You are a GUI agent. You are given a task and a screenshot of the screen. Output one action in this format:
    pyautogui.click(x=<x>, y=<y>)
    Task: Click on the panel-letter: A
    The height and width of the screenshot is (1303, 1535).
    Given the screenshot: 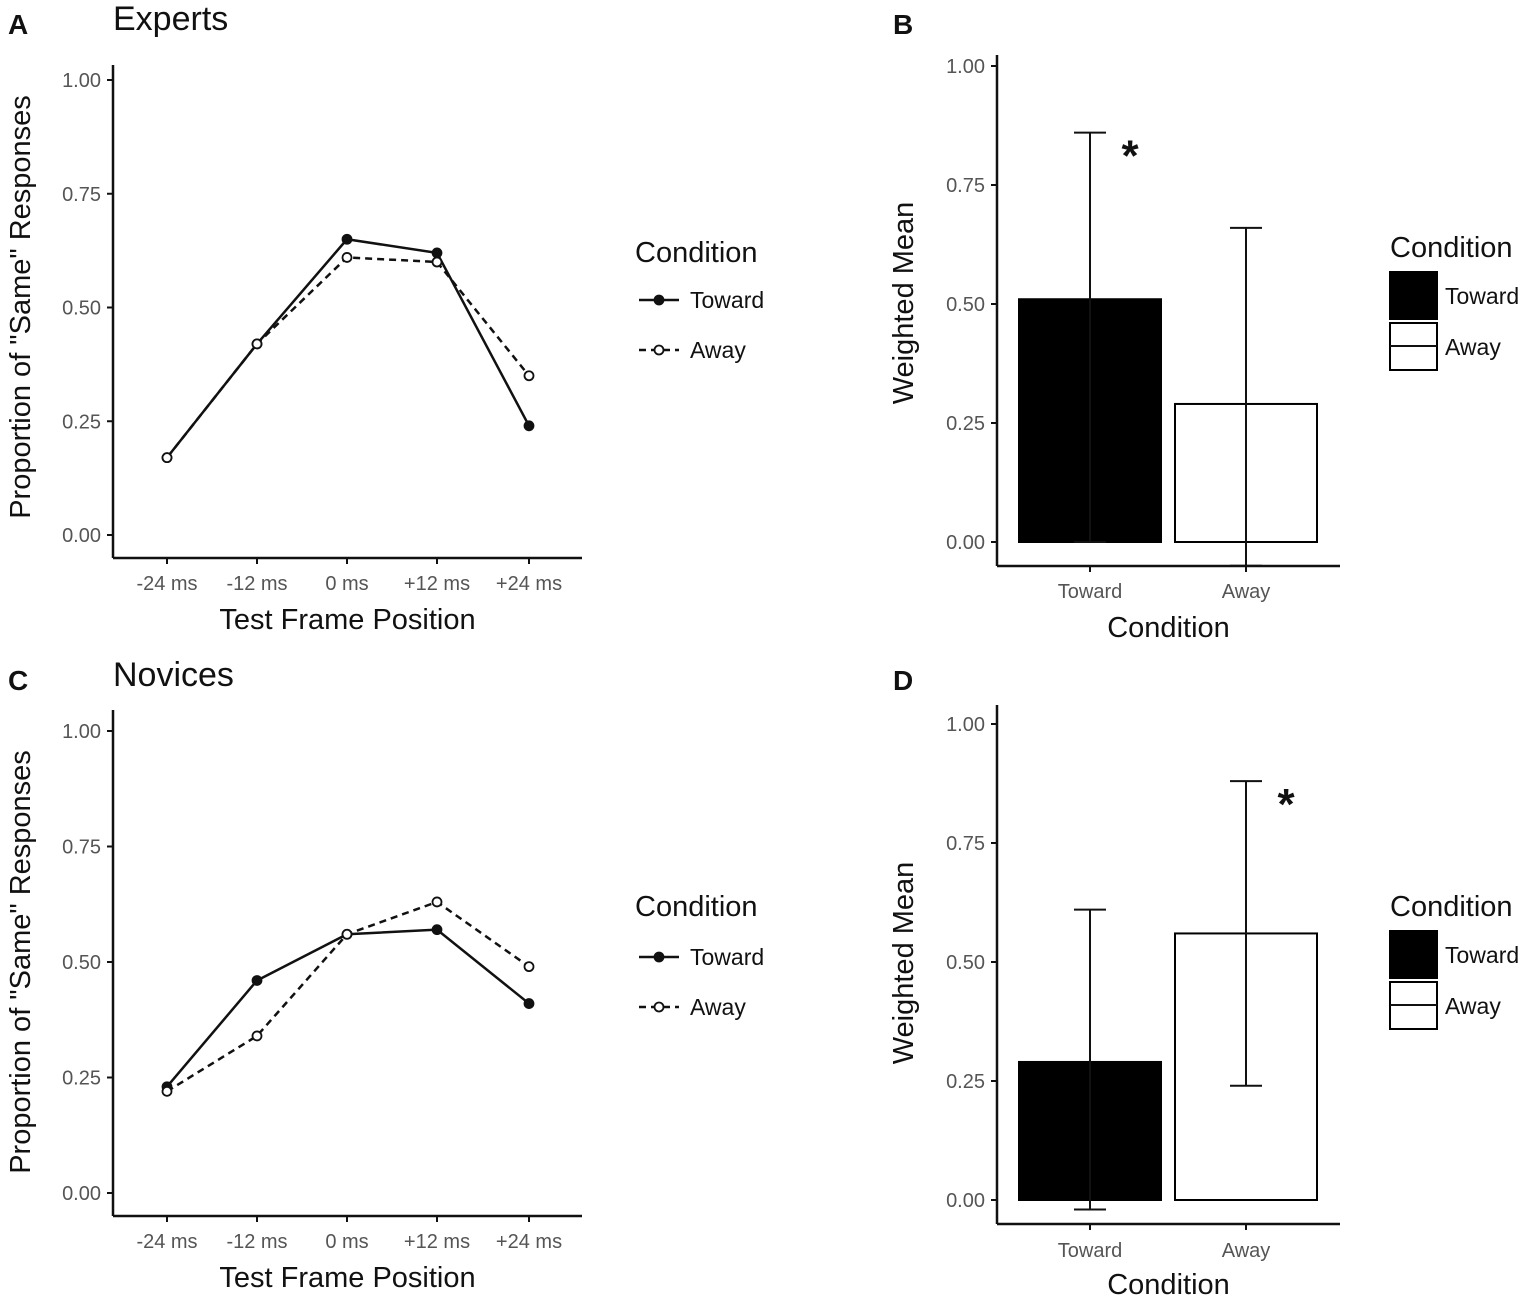 What is the action you would take?
    pyautogui.click(x=18, y=24)
    